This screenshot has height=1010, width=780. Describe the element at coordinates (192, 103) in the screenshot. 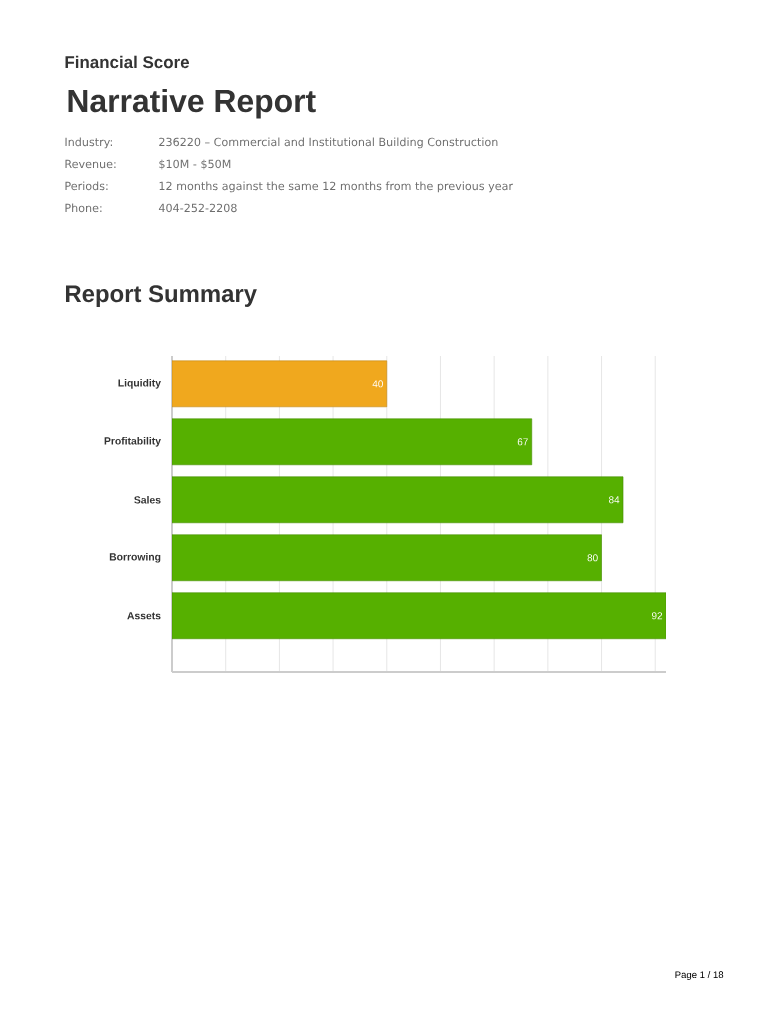

I see `text: Narrative Report` at that location.